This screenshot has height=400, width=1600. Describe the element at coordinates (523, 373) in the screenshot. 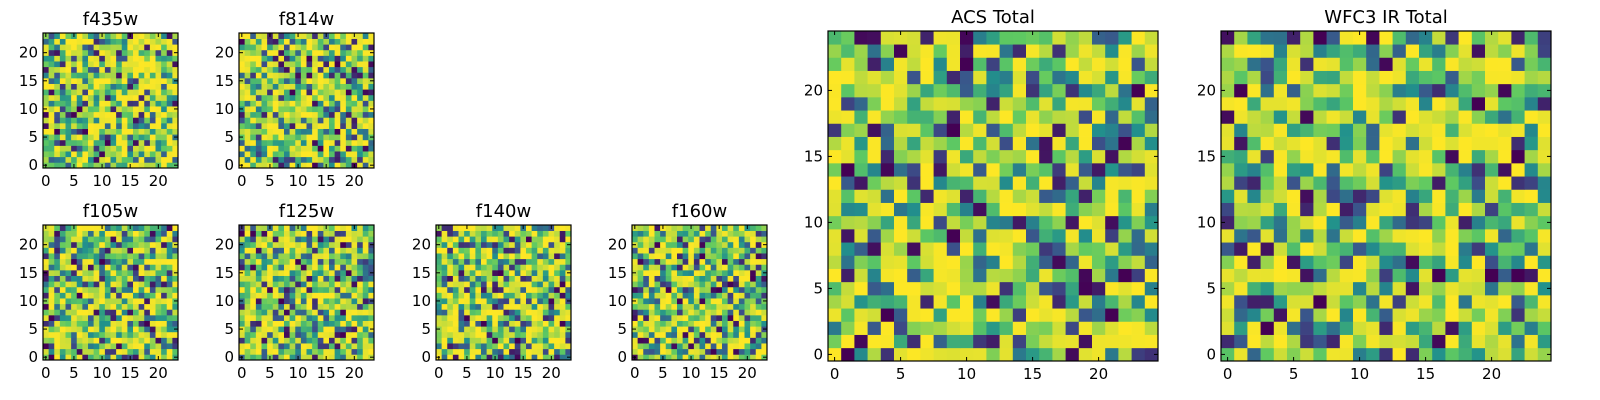

I see `x-tick-label: 15` at that location.